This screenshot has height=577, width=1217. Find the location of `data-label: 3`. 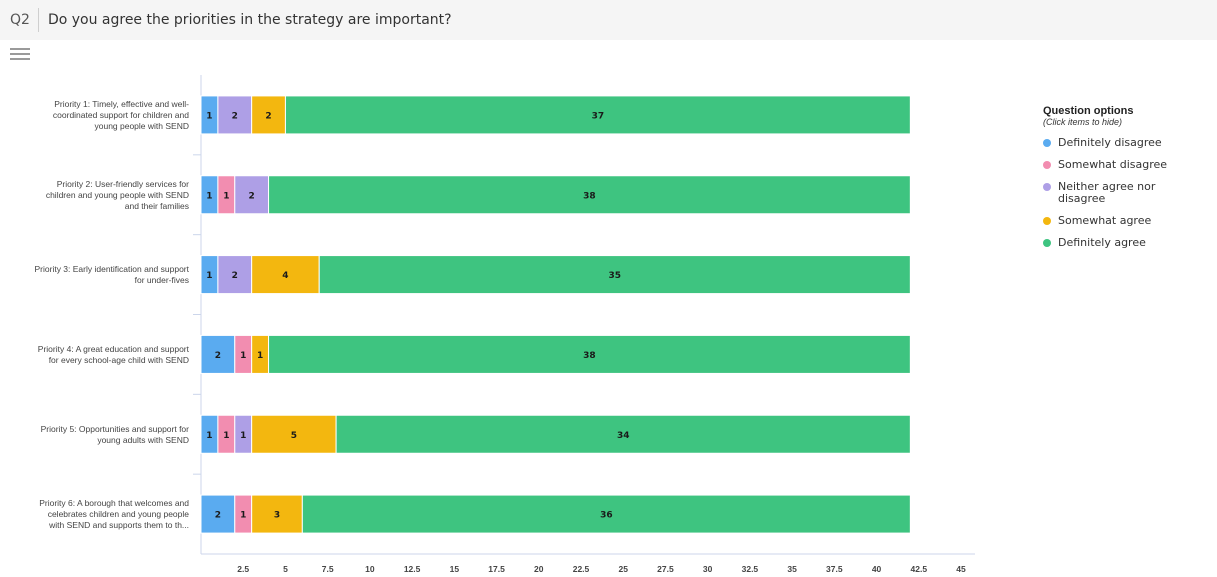

data-label: 3 is located at coordinates (277, 516).